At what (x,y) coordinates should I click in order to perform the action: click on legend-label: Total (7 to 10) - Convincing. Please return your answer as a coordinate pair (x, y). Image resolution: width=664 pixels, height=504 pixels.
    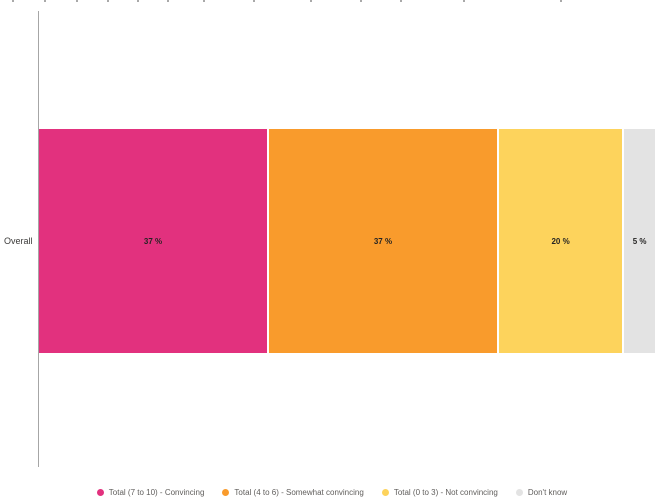
    Looking at the image, I should click on (156, 492).